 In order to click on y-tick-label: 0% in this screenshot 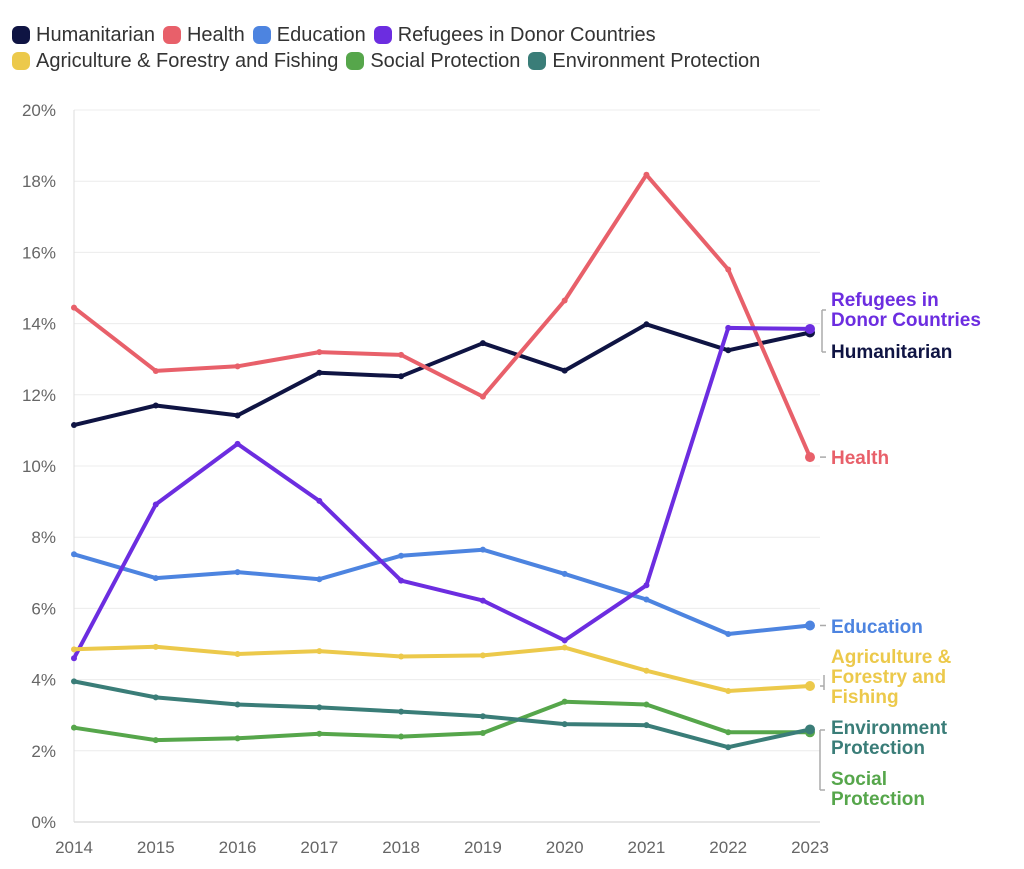, I will do `click(43, 822)`.